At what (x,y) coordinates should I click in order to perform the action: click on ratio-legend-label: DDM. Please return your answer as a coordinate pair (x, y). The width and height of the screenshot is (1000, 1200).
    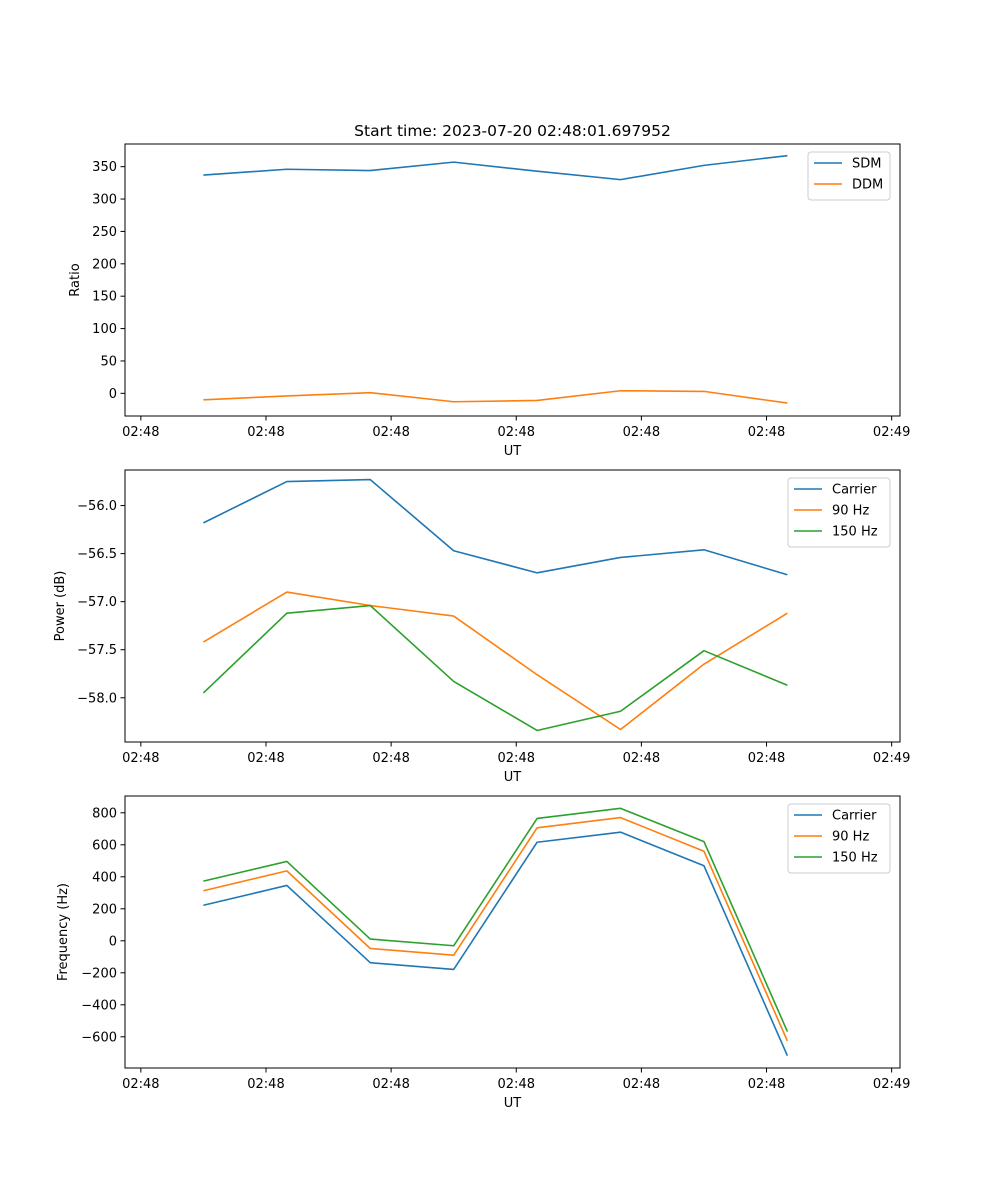
    Looking at the image, I should click on (867, 185).